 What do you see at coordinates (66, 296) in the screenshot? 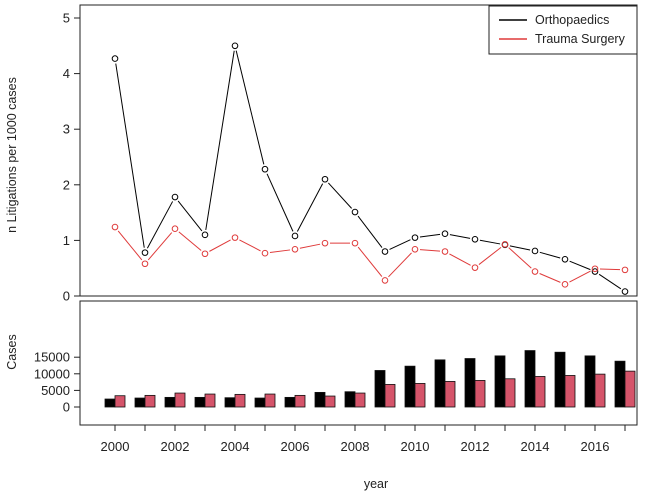
I see `top-y-tick-label: 0` at bounding box center [66, 296].